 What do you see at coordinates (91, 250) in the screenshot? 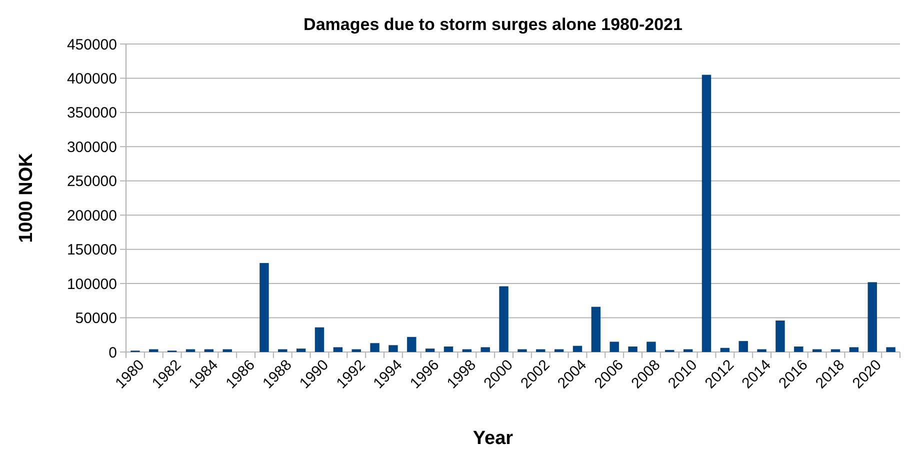
I see `y-tick-label: 150000` at bounding box center [91, 250].